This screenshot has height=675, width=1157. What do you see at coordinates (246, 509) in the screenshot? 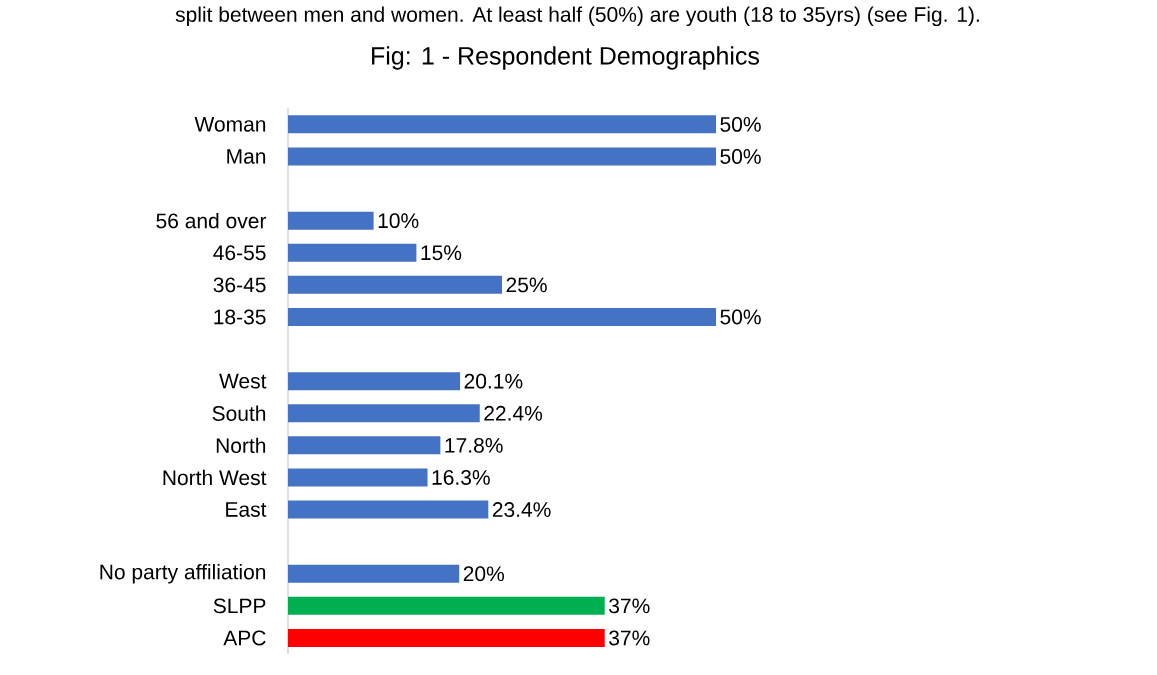
I see `y-tick-label: East` at bounding box center [246, 509].